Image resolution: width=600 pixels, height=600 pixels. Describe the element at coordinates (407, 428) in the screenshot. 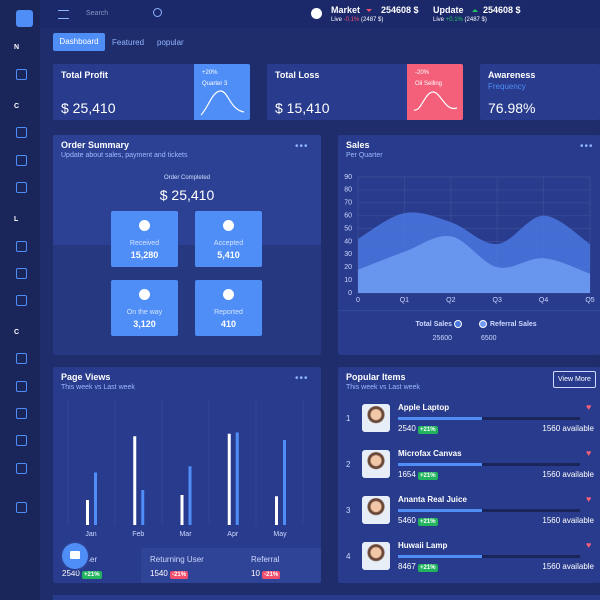

I see `item-number: 2540` at that location.